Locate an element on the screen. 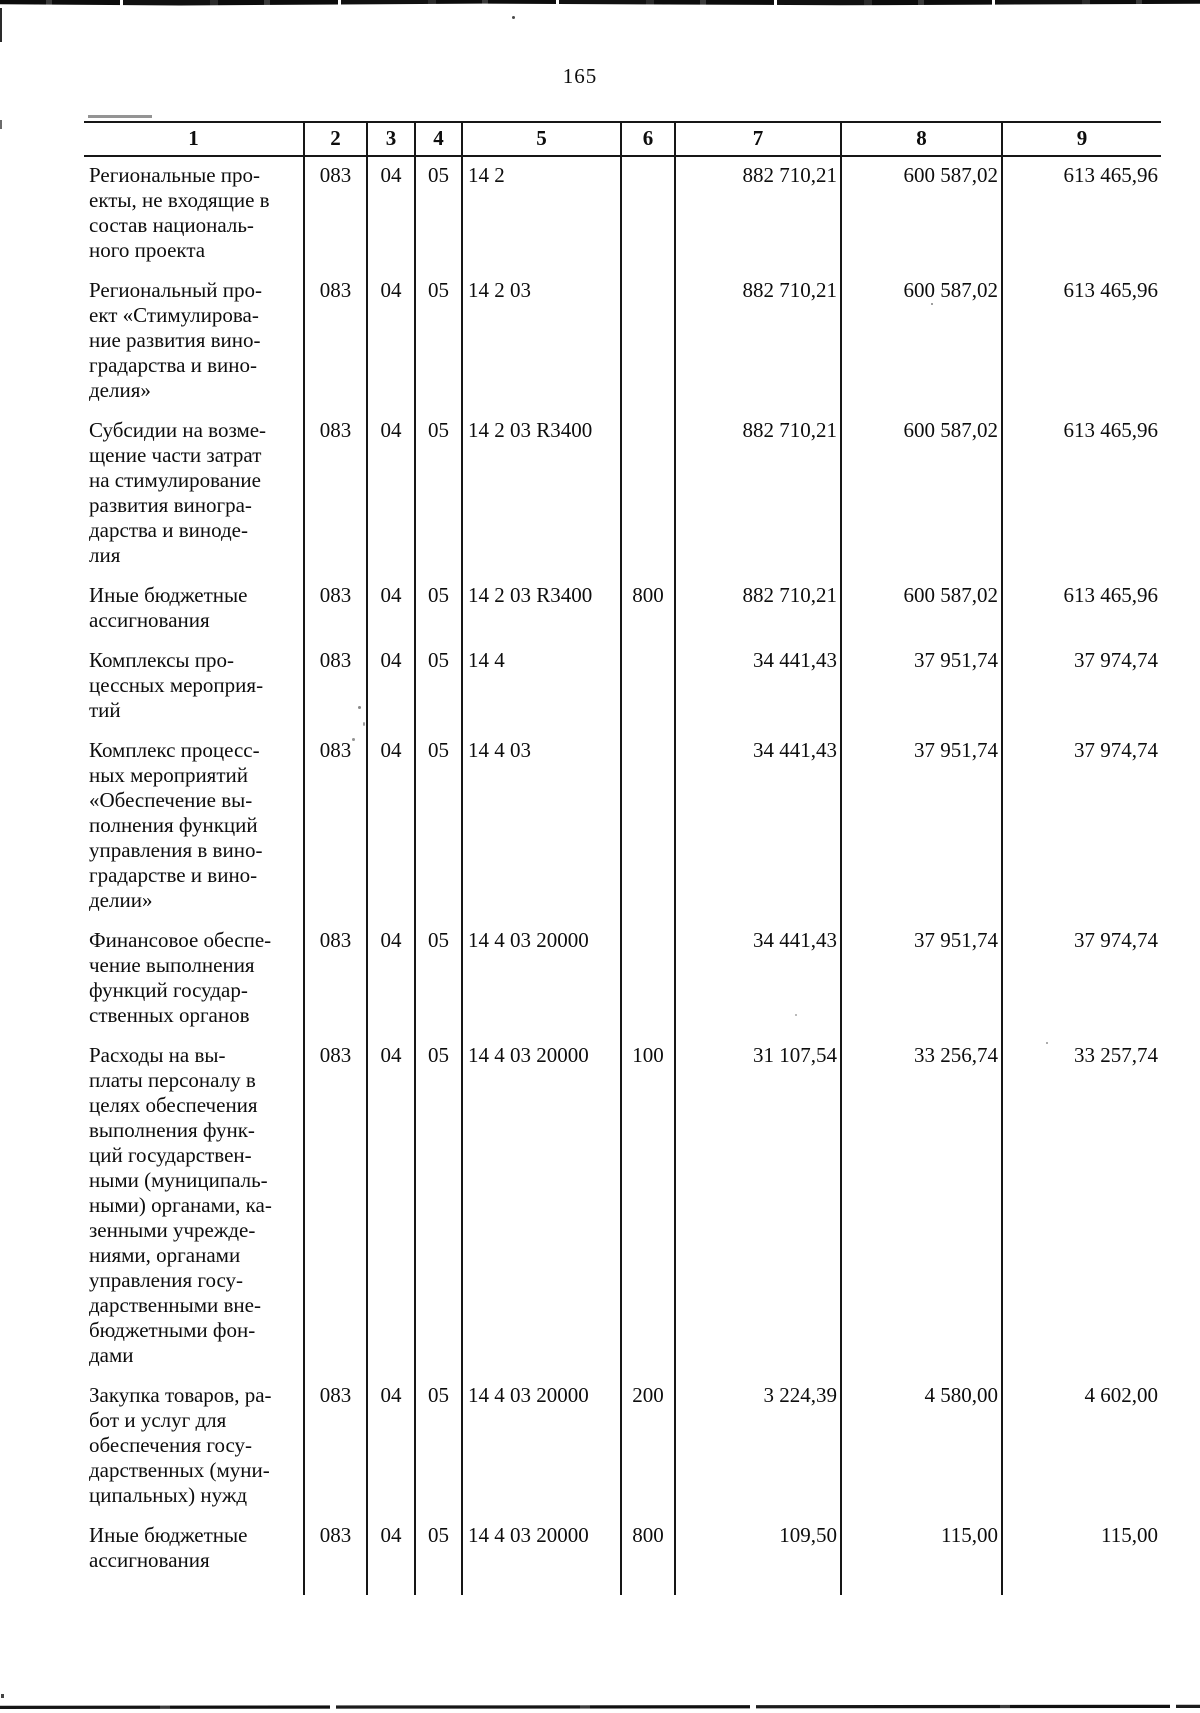 The width and height of the screenshot is (1200, 1713). target-article-cell: 14 4 03 20000 is located at coordinates (542, 1447).